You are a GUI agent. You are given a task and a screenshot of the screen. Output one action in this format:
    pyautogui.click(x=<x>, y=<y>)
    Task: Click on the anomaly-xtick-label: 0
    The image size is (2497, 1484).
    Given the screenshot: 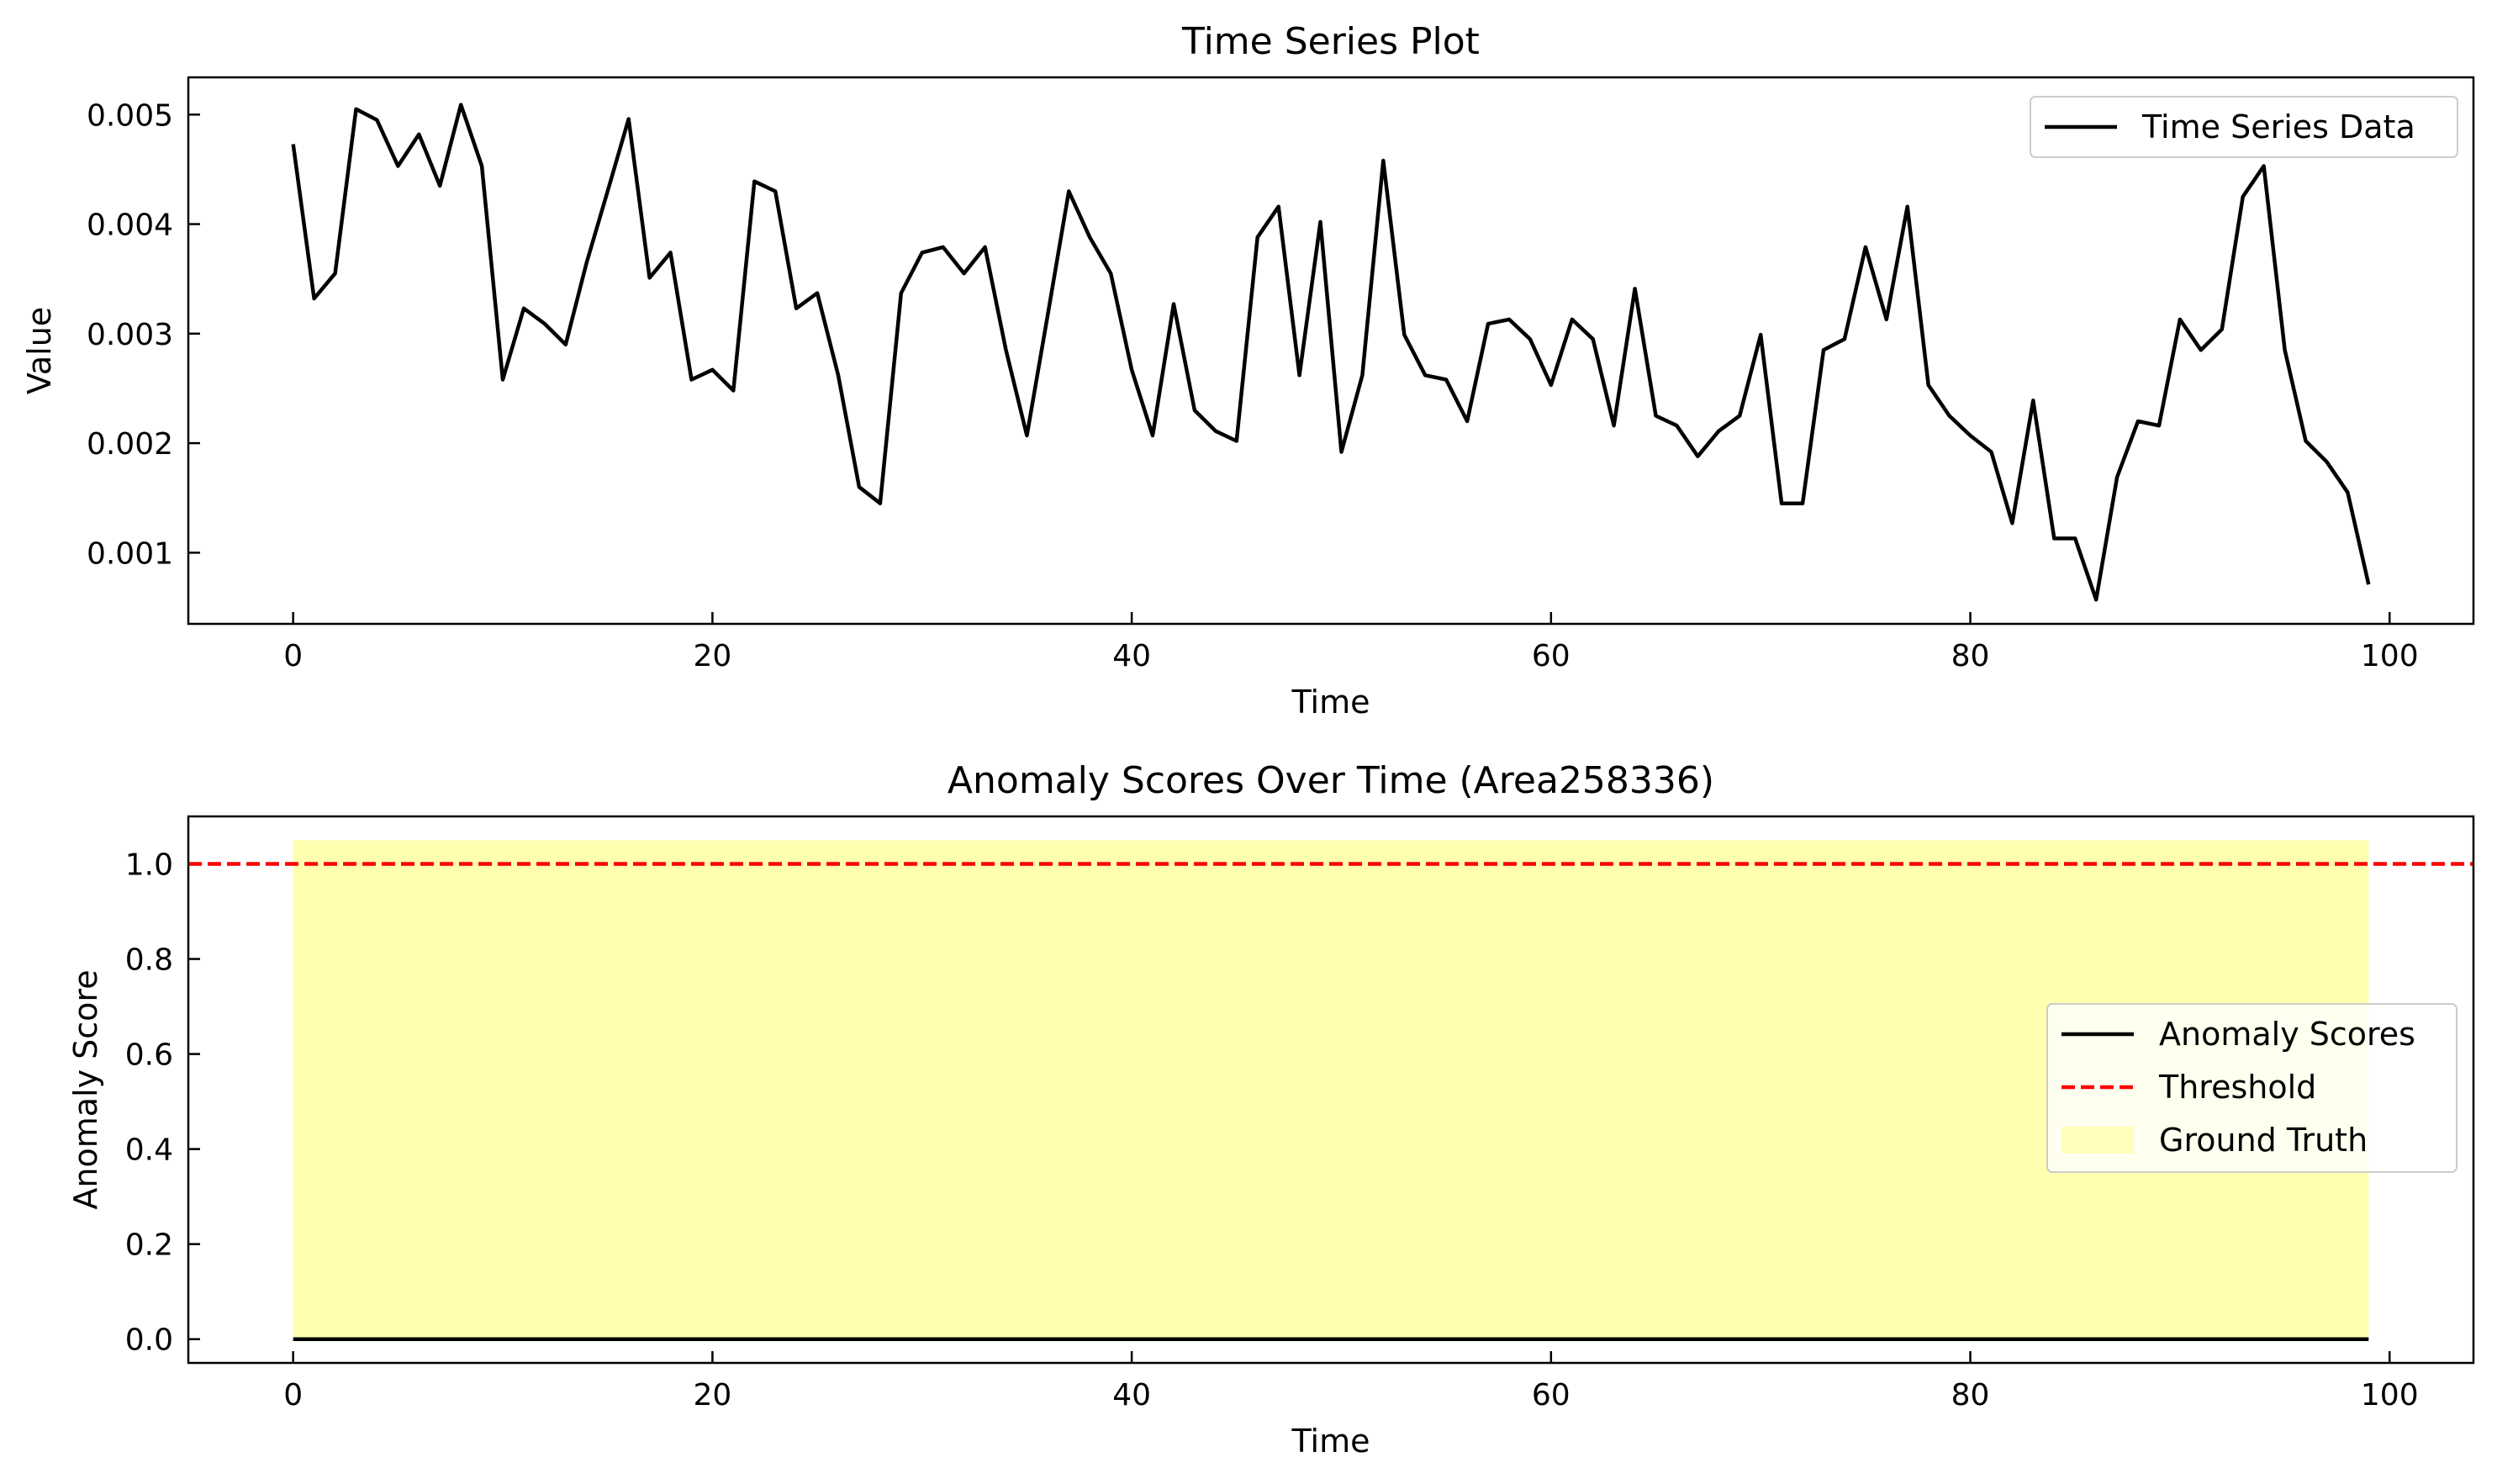 What is the action you would take?
    pyautogui.click(x=293, y=1395)
    